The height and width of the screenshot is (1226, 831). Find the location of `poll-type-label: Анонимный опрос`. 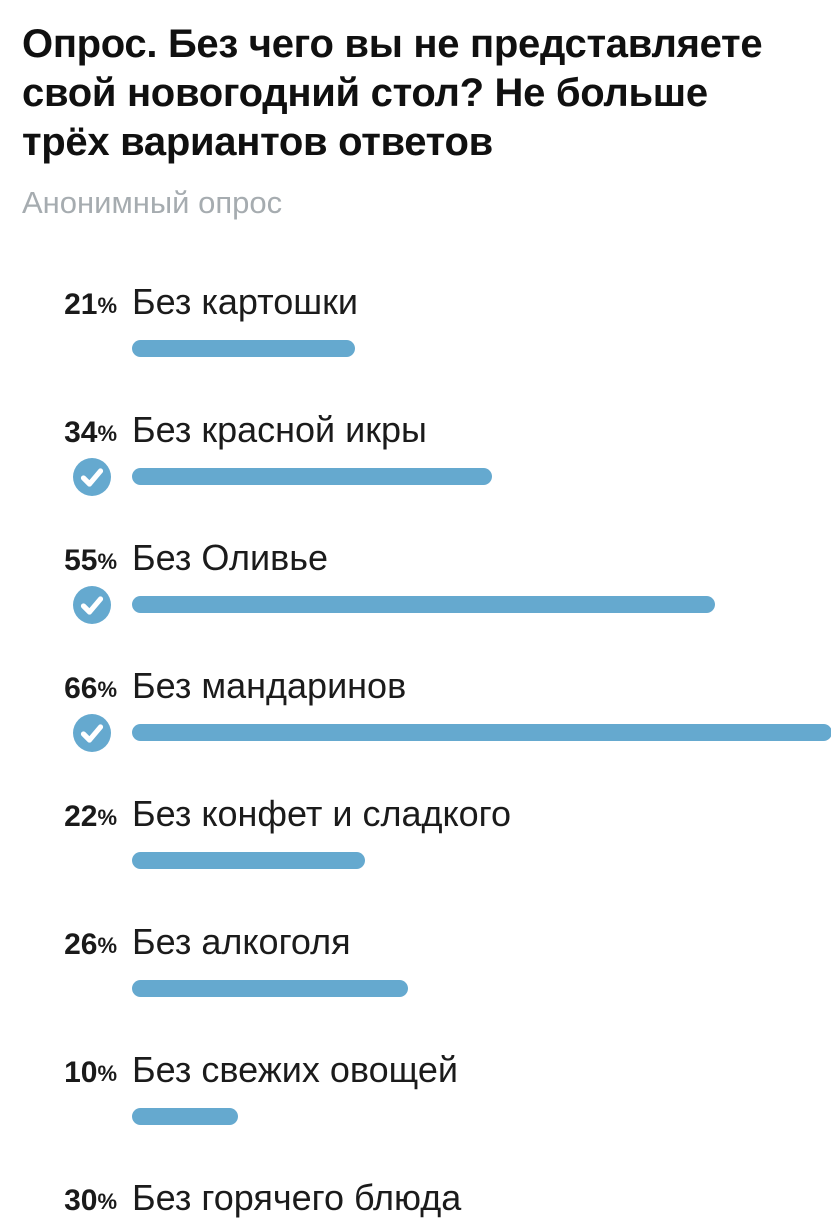

poll-type-label: Анонимный опрос is located at coordinates (152, 202).